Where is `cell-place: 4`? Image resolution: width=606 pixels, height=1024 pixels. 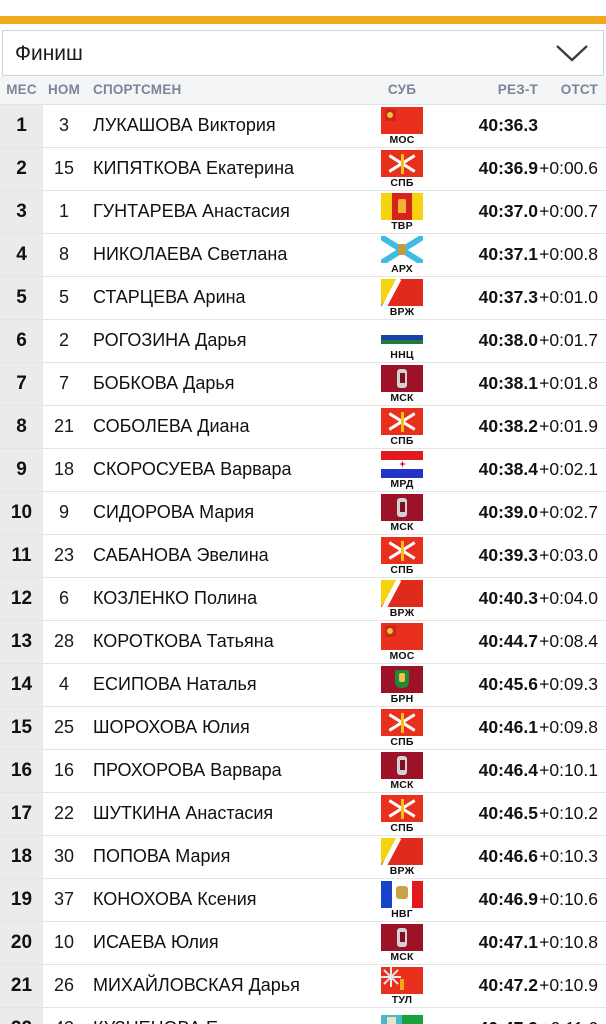 cell-place: 4 is located at coordinates (21, 255).